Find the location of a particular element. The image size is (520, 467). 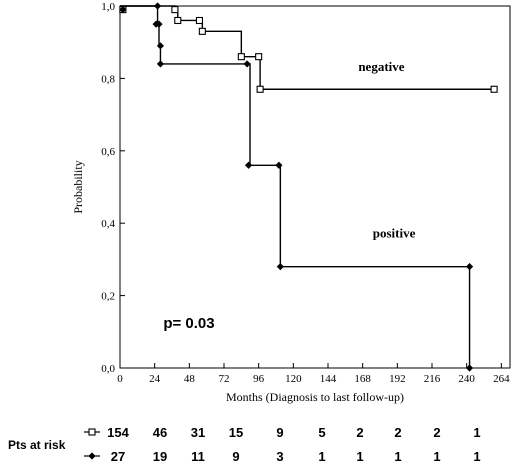

x-tick-label: 120 is located at coordinates (293, 379).